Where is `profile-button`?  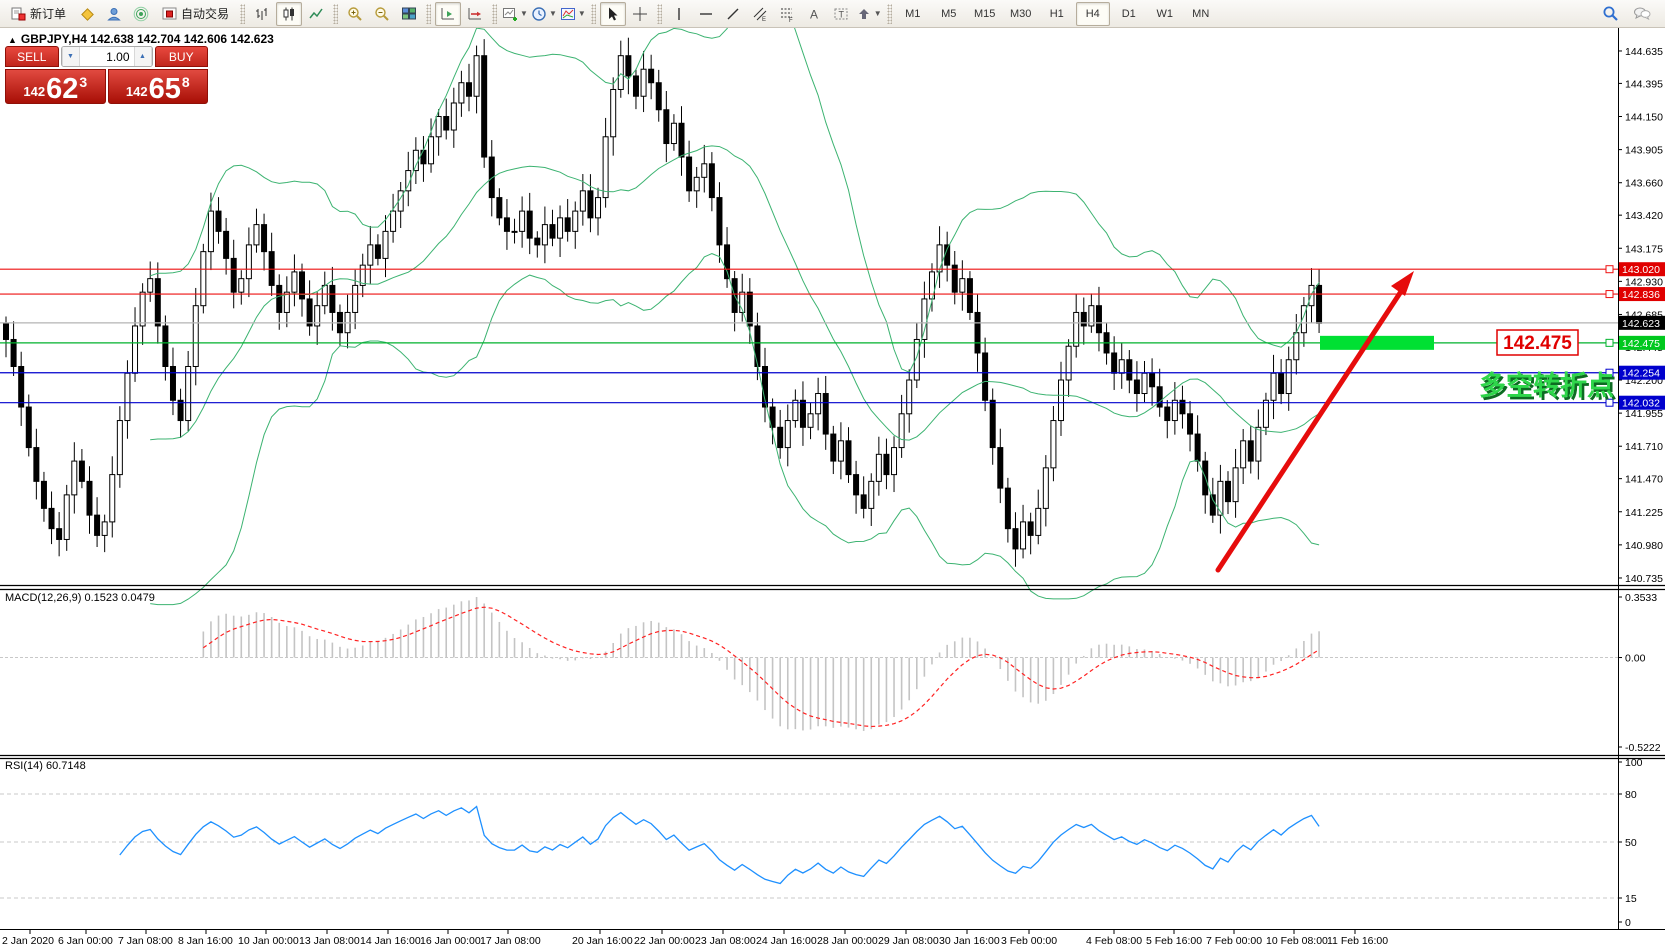
profile-button is located at coordinates (114, 14).